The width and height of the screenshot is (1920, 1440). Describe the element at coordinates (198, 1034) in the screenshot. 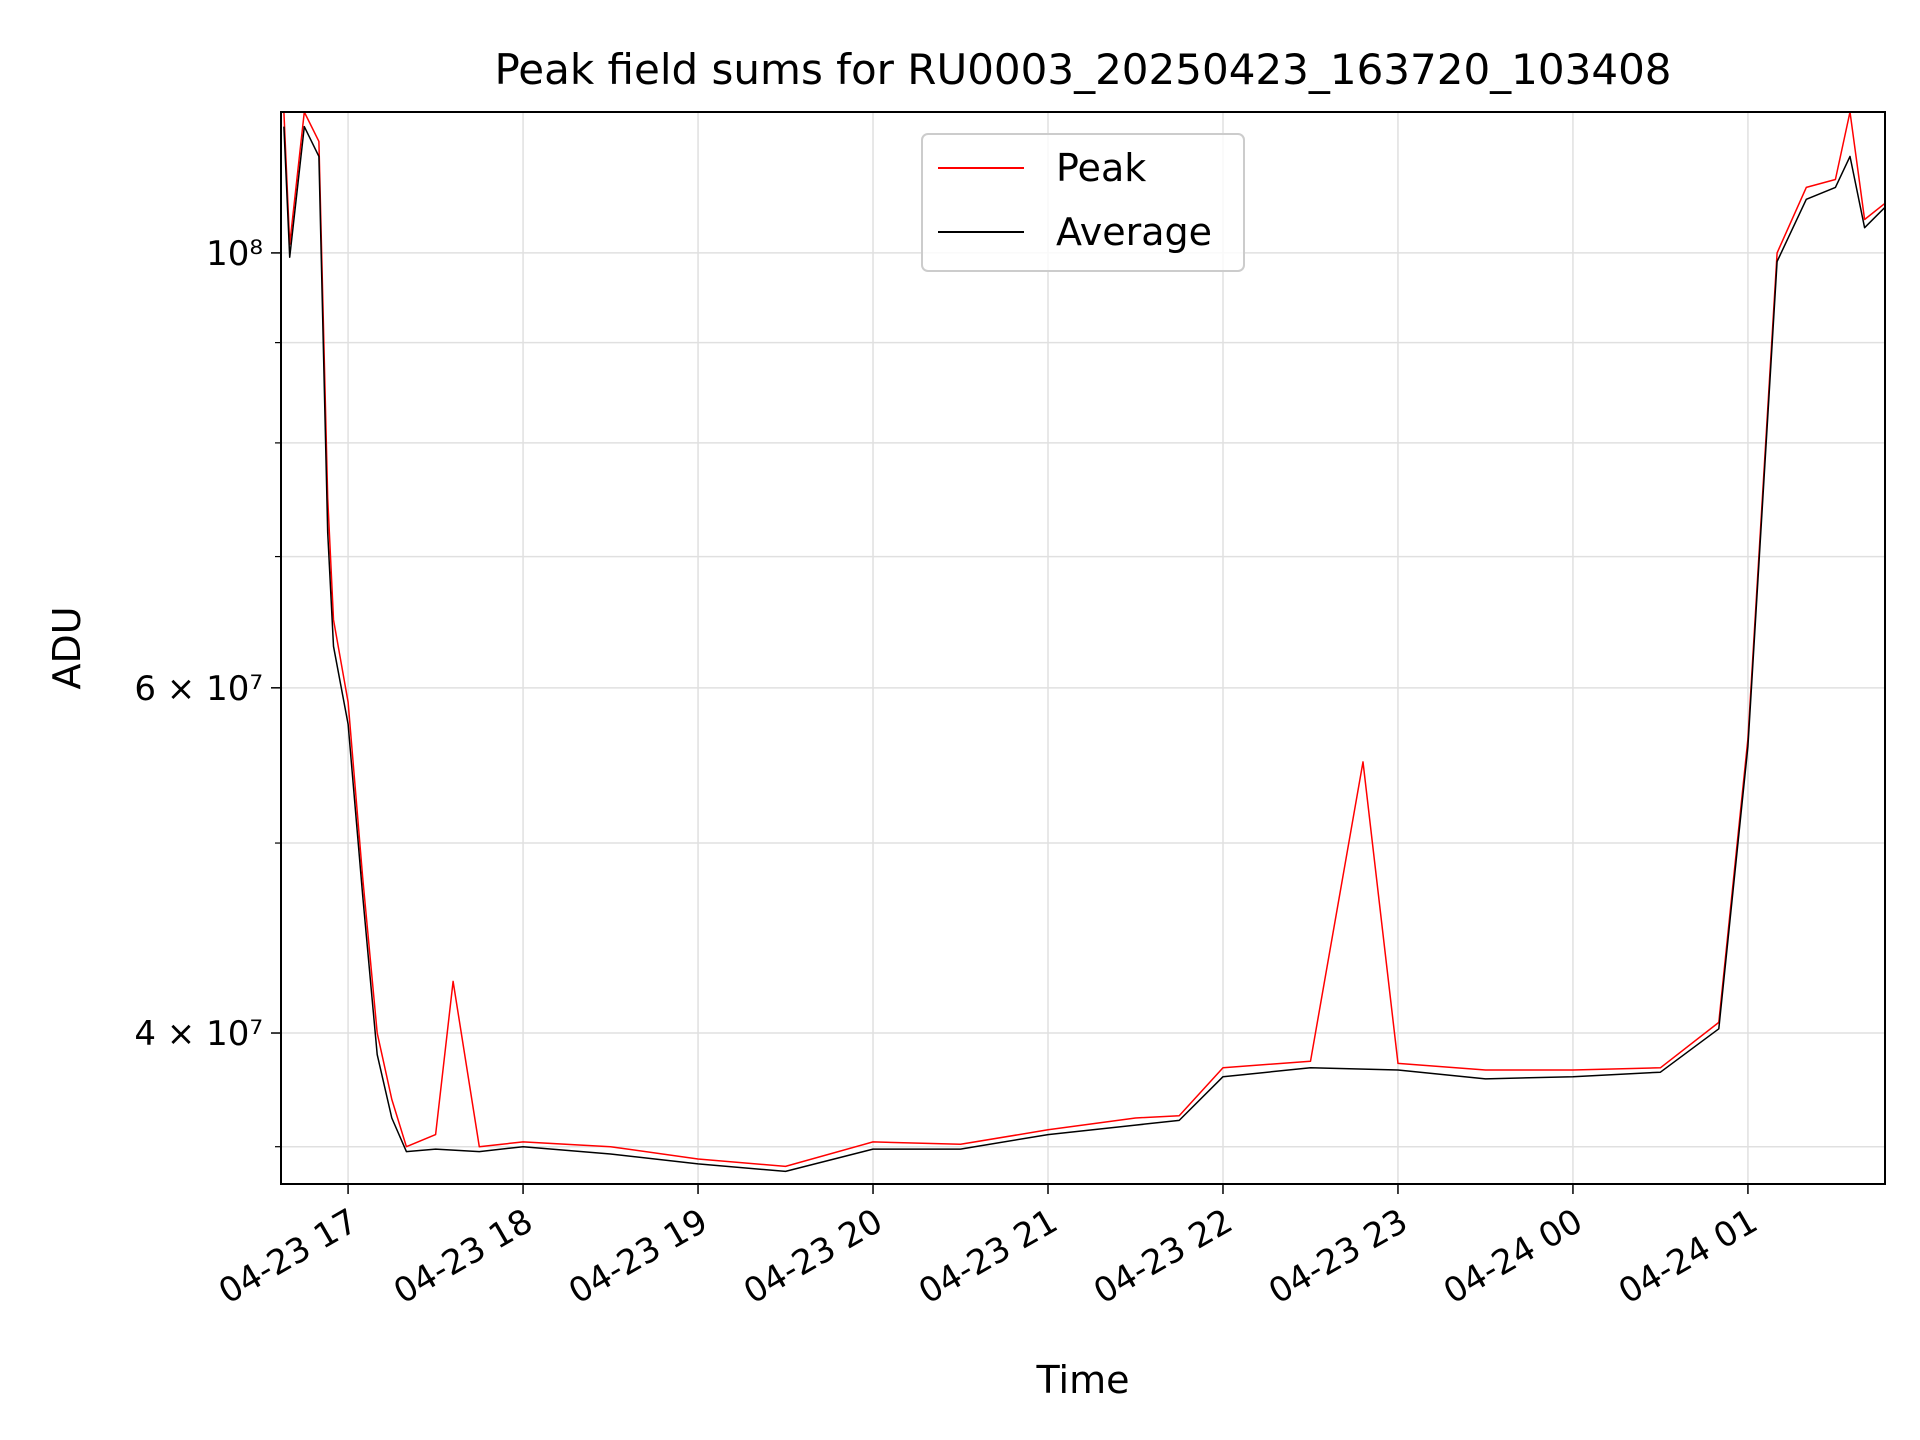

I see `y-tick-label: 4 × 10⁷` at that location.